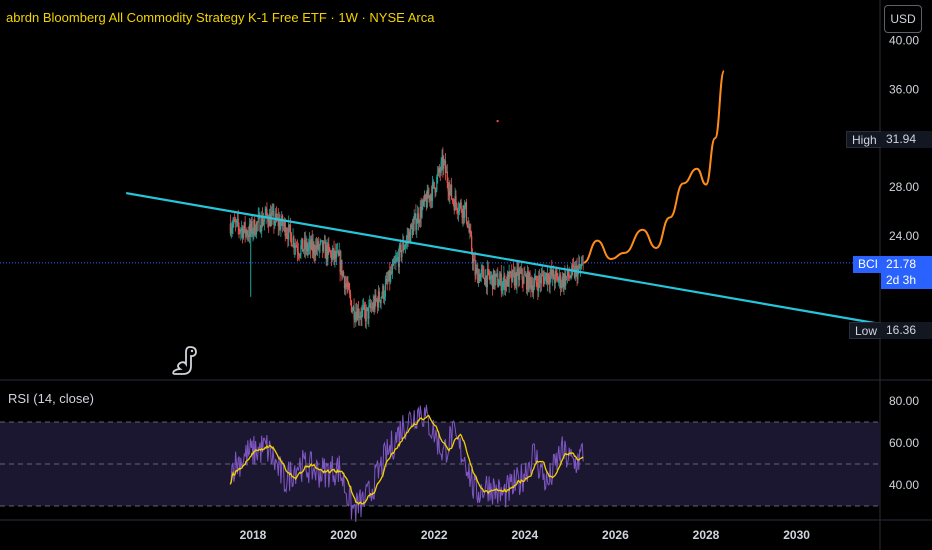  Describe the element at coordinates (51, 398) in the screenshot. I see `rsi-legend-label: RSI (14, close)` at that location.